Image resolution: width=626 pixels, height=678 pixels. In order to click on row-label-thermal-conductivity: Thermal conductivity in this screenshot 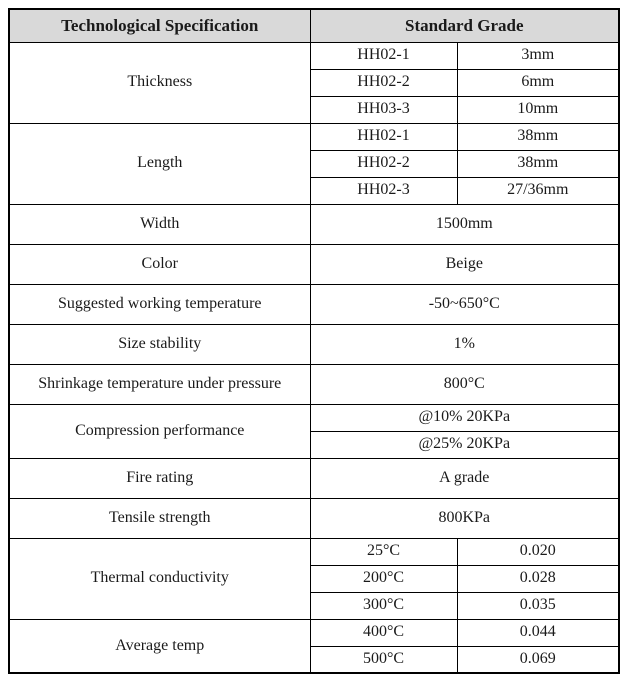, I will do `click(159, 578)`.